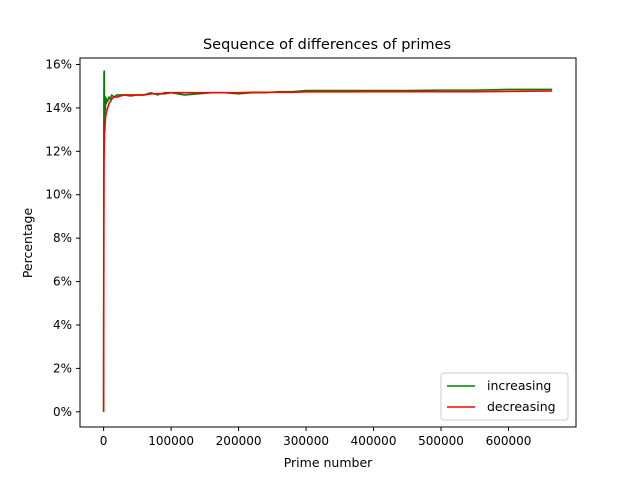 Image resolution: width=640 pixels, height=480 pixels. I want to click on legend-box, so click(504, 396).